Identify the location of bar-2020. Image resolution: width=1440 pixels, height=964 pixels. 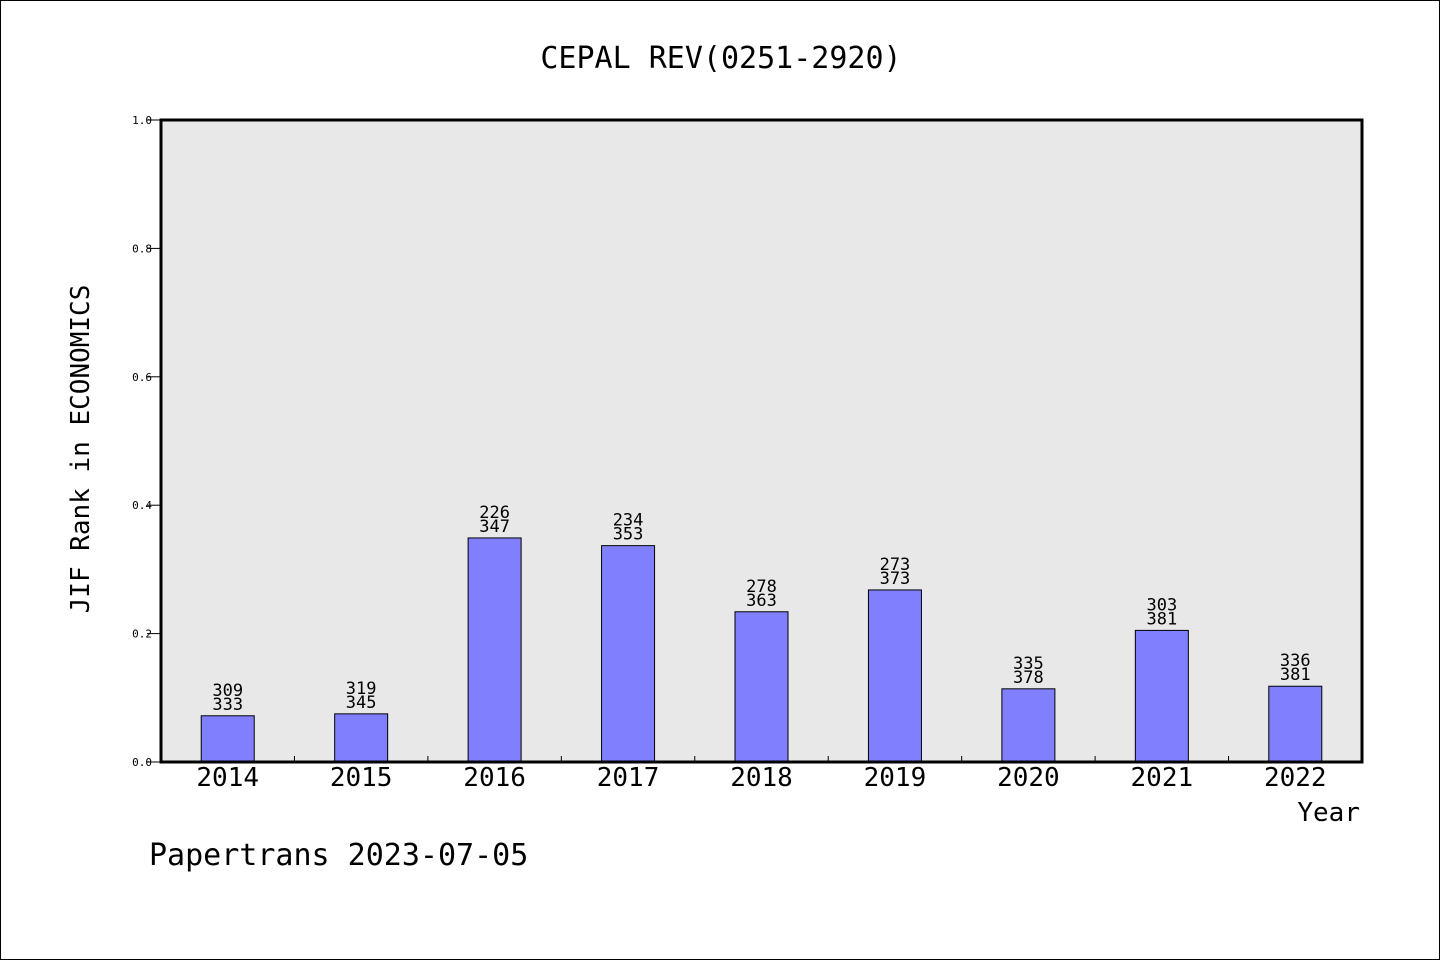
(1028, 725).